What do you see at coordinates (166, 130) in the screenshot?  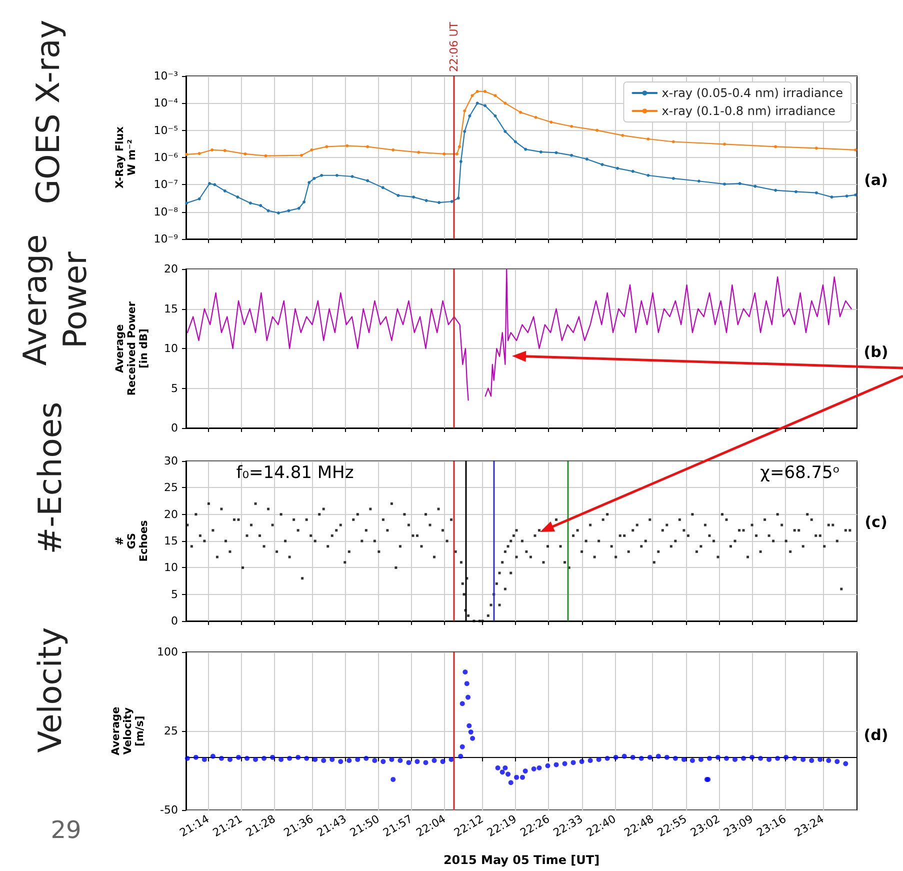 I see `y-tick-label: 10⁻⁵` at bounding box center [166, 130].